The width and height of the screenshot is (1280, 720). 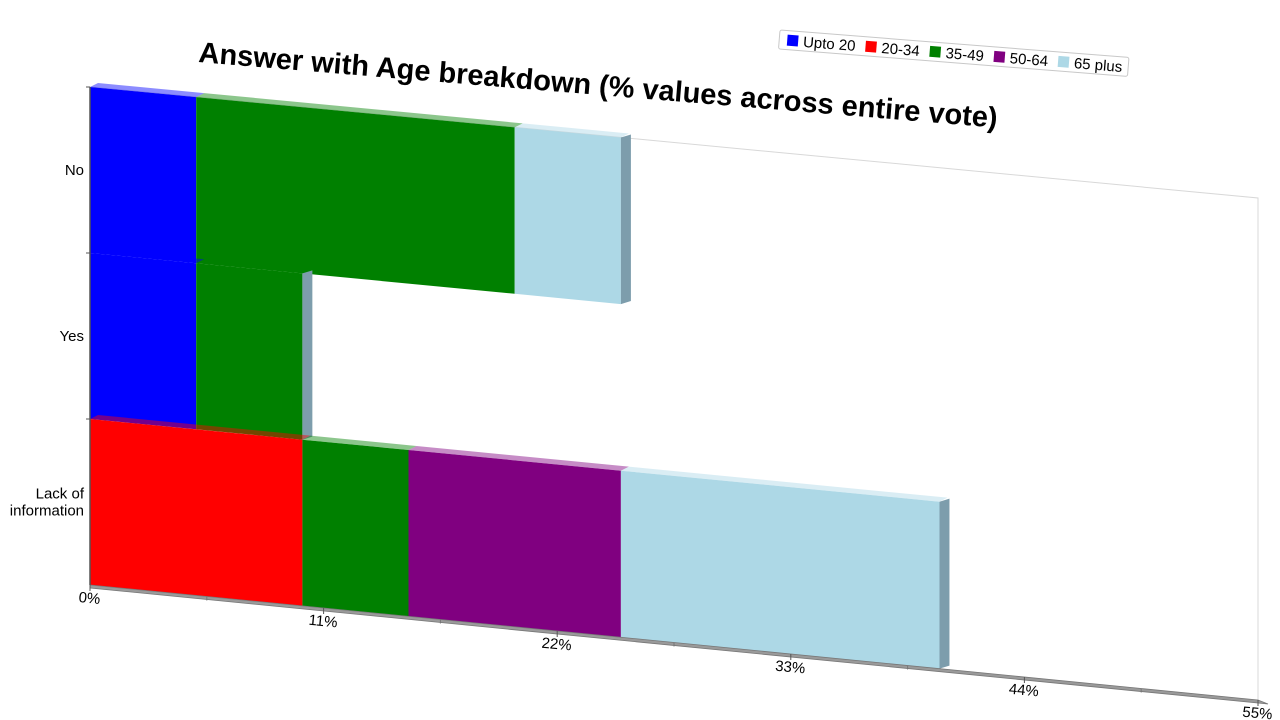 What do you see at coordinates (901, 50) in the screenshot?
I see `legend-label: 20-34` at bounding box center [901, 50].